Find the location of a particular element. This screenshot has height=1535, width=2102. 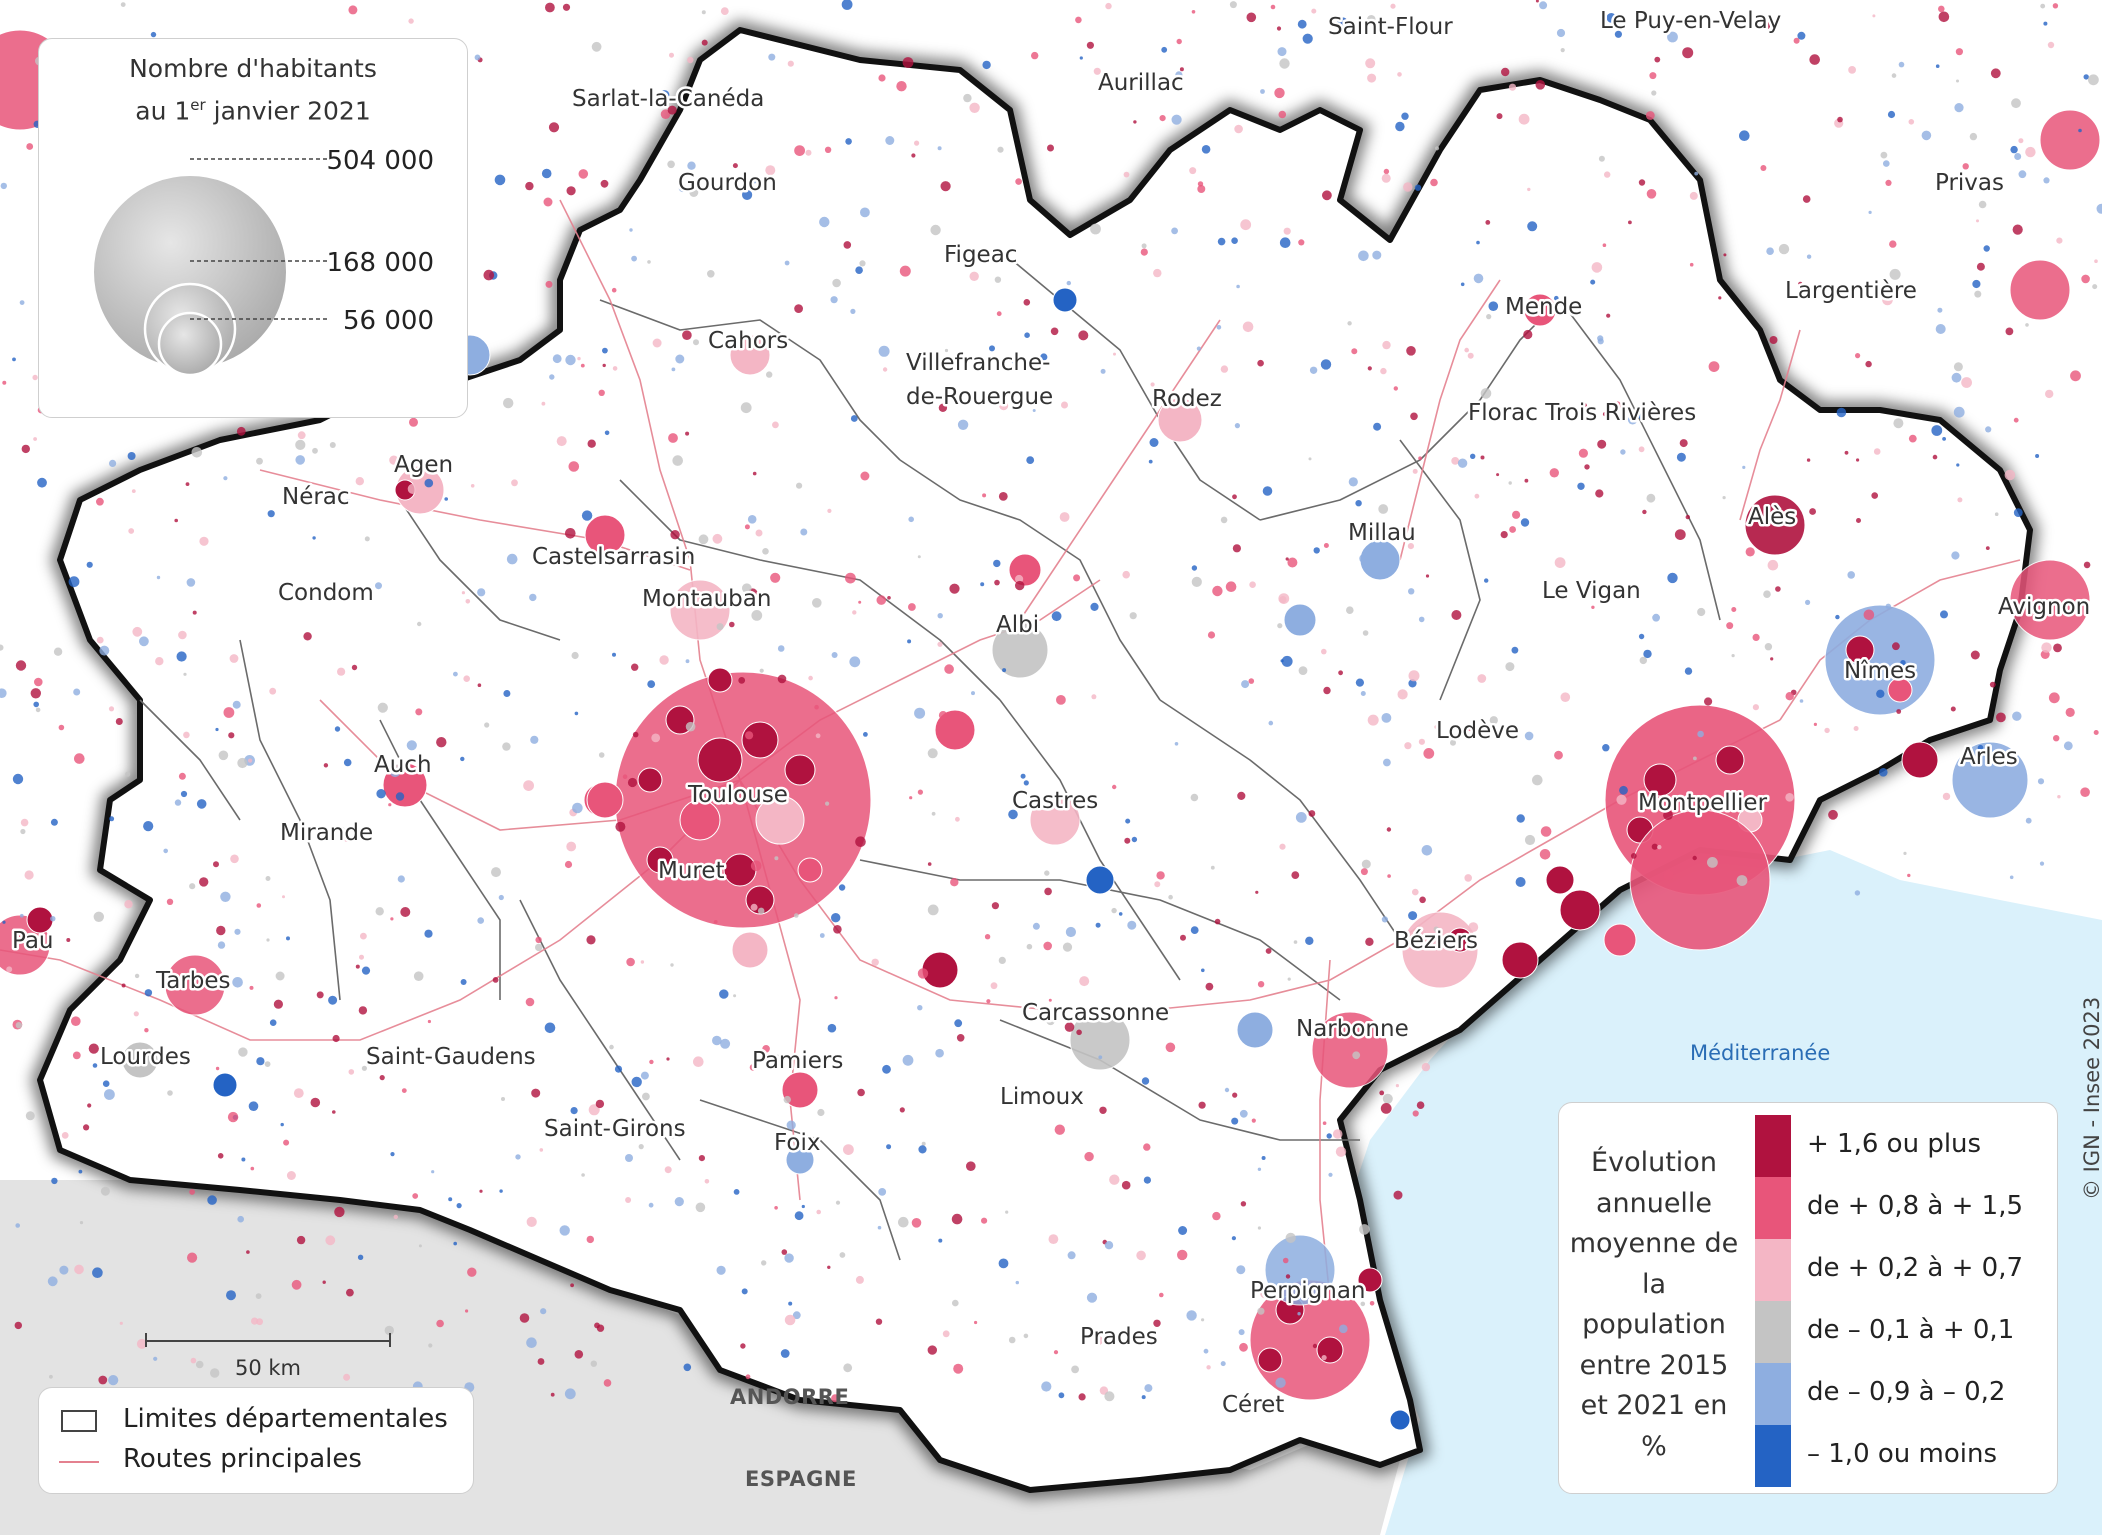

city-label: Largentière is located at coordinates (1851, 291).